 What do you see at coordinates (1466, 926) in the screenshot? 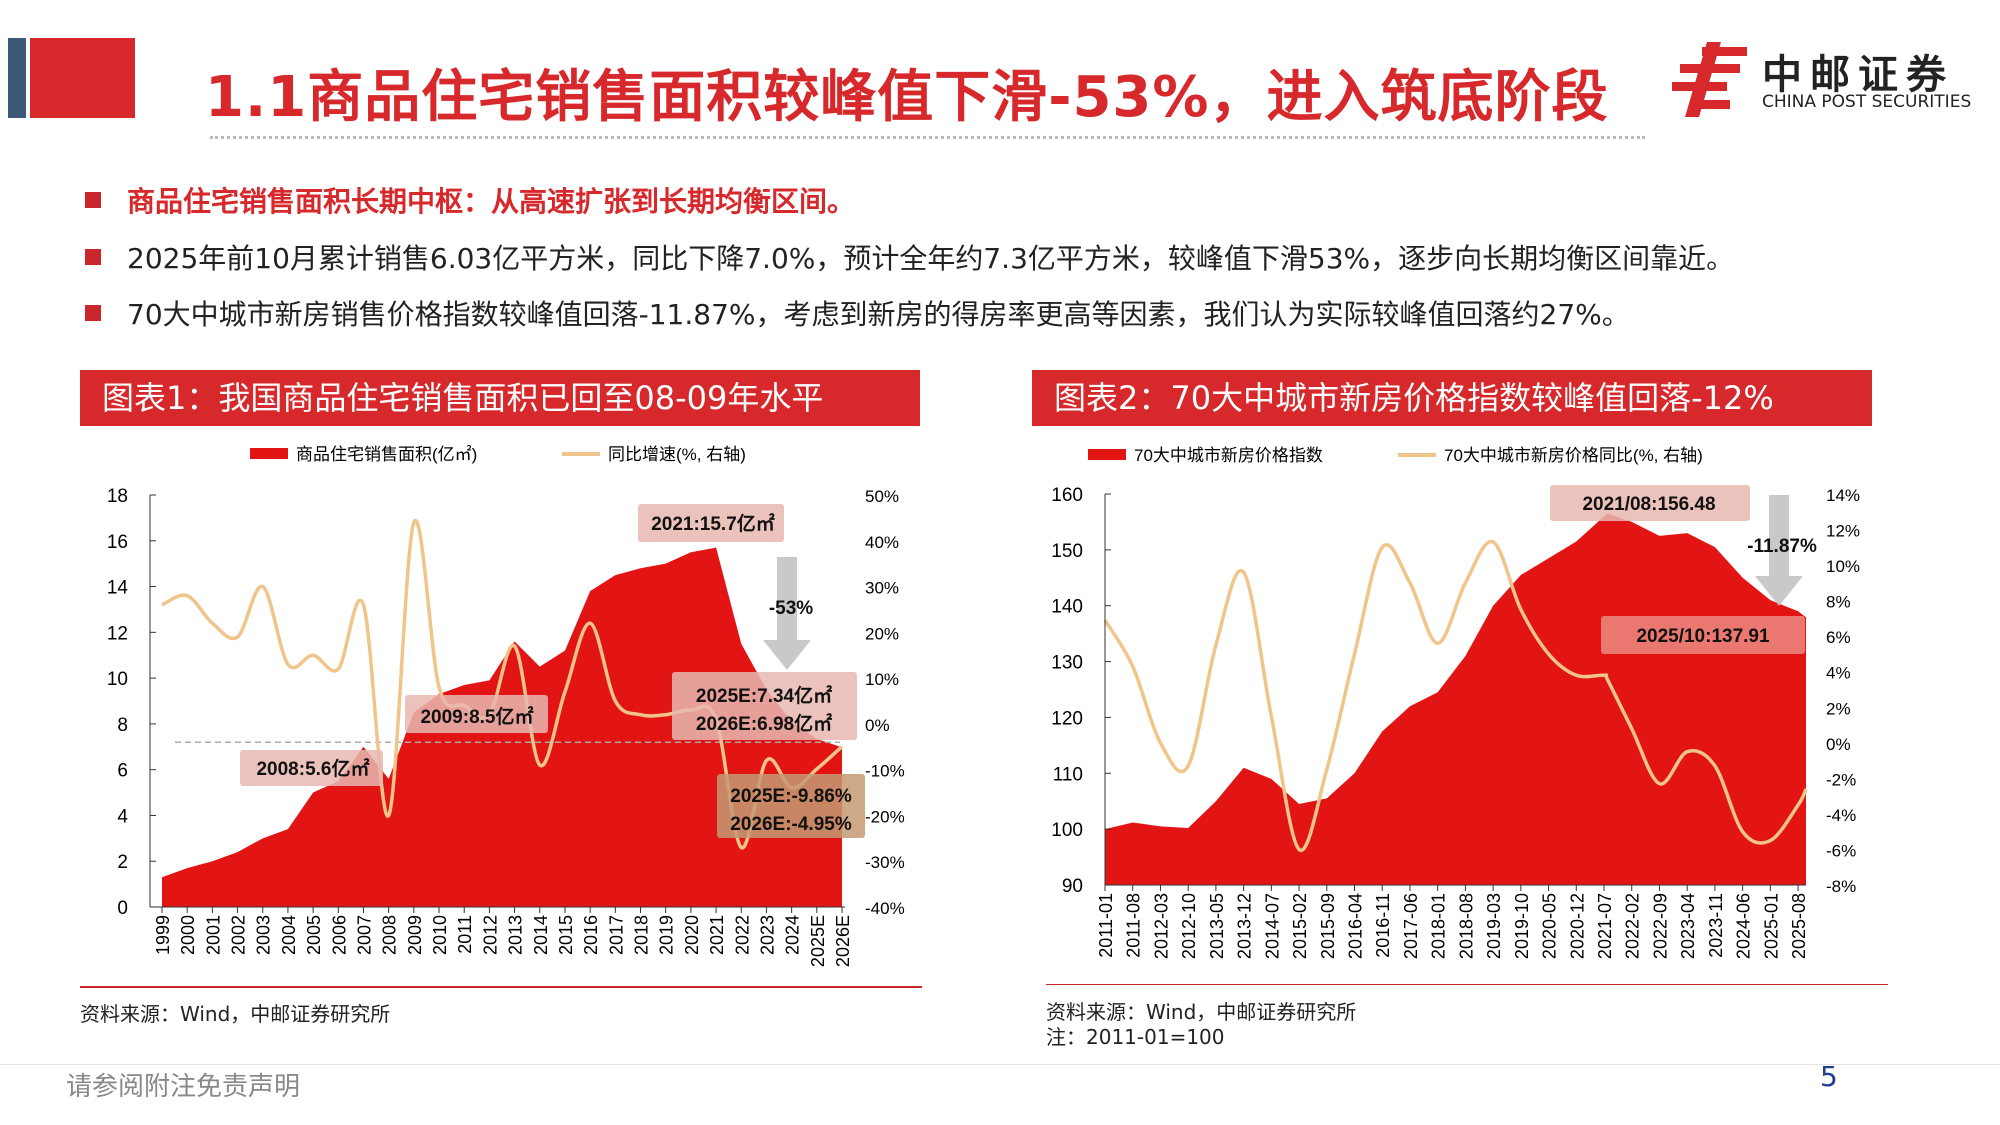
I see `x-tick-label: 2018-08` at bounding box center [1466, 926].